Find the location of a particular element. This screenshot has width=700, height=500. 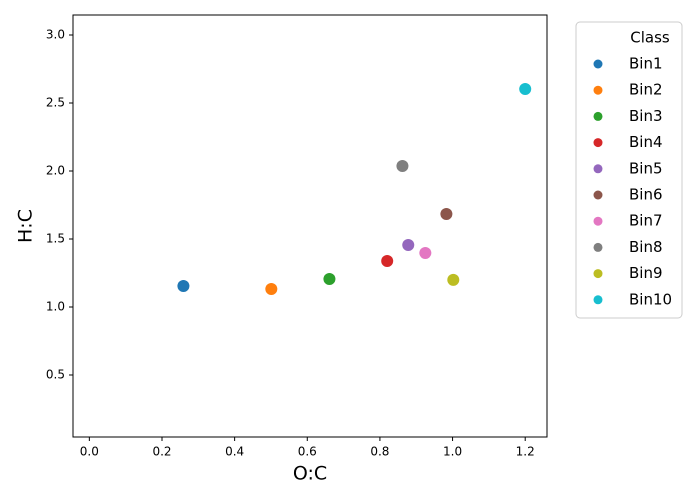

legend-label: Bin4 is located at coordinates (646, 142).